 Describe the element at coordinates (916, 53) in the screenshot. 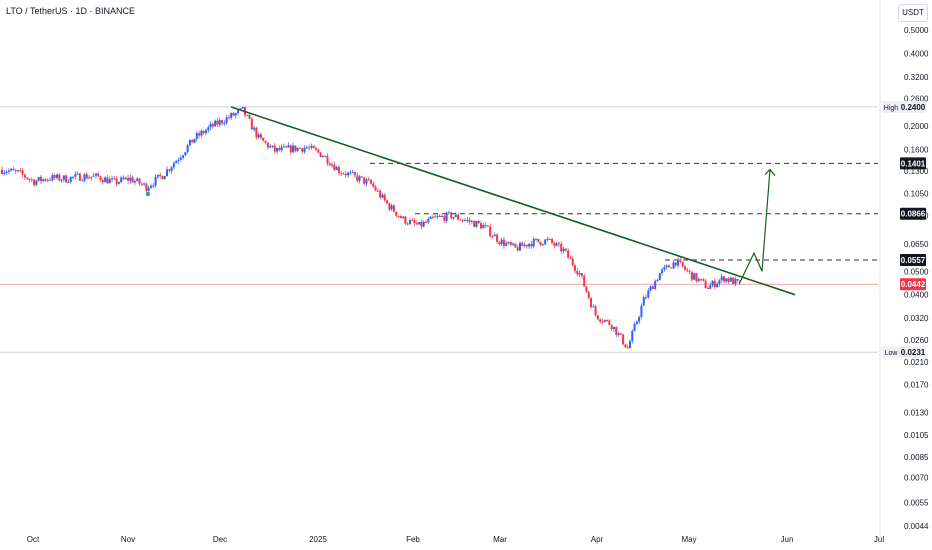

I see `y-tick-label: 0.4000` at that location.